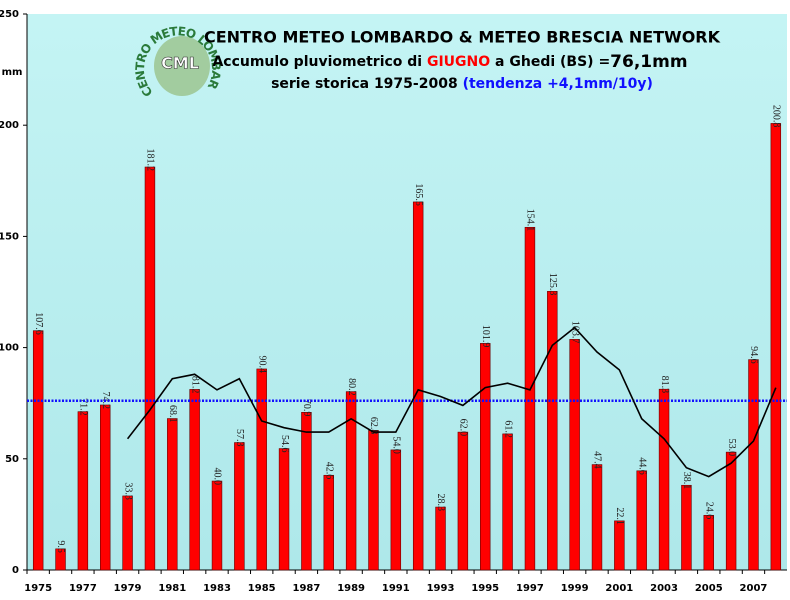  I want to click on x-tick-label: 1999, so click(575, 588).